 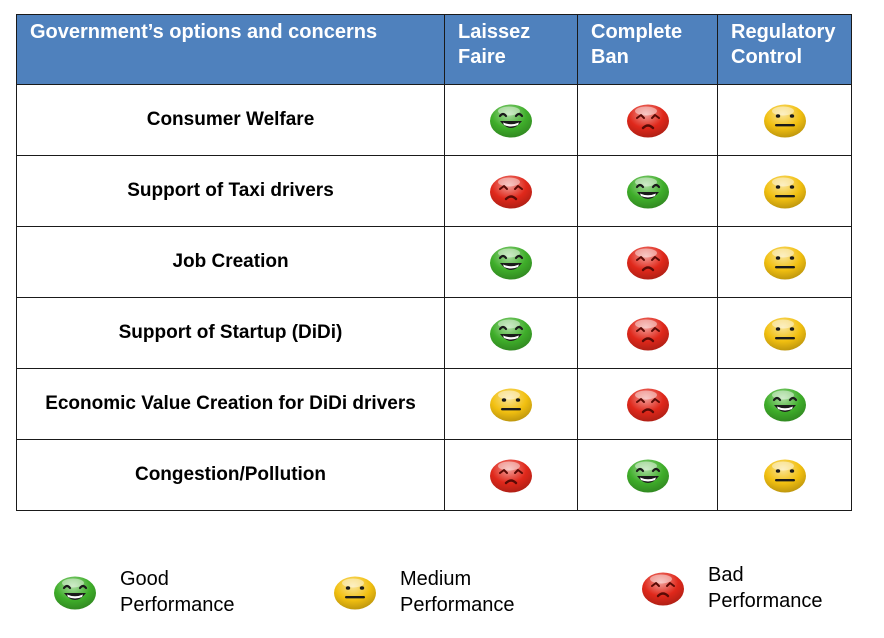 What do you see at coordinates (230, 120) in the screenshot?
I see `row-label: Consumer Welfare` at bounding box center [230, 120].